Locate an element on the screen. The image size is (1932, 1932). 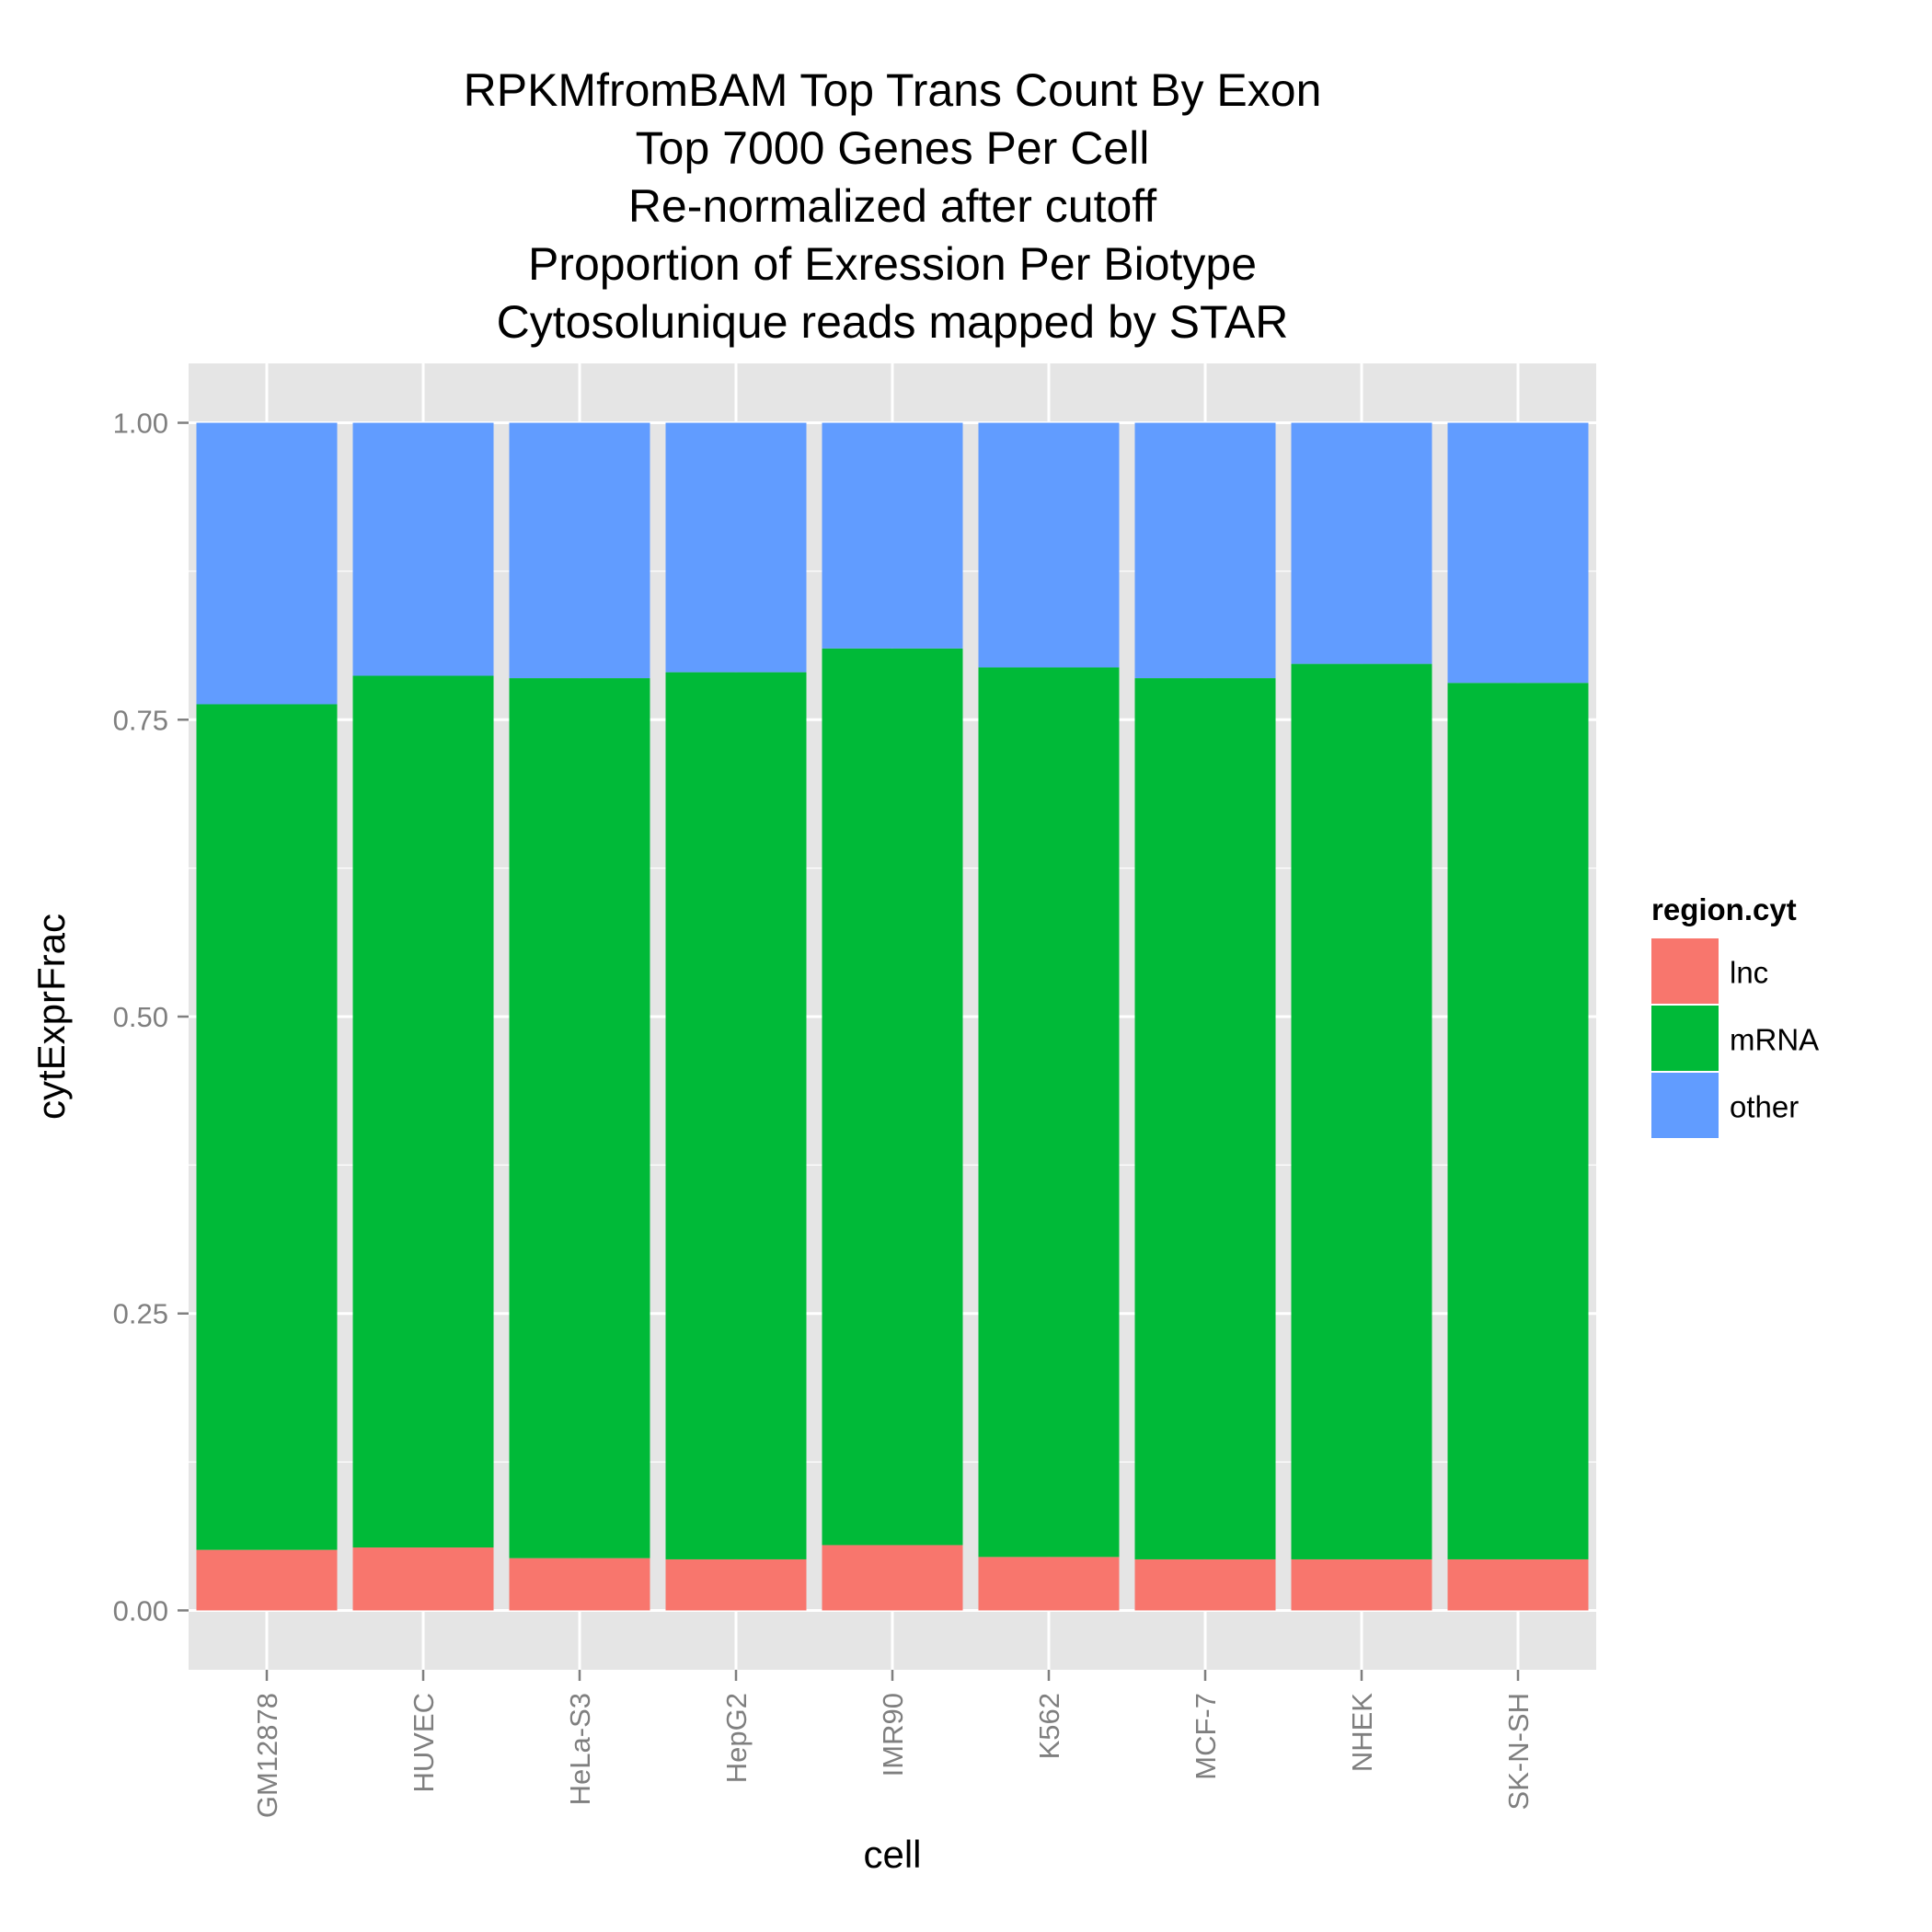
x-tick-label: HUVEC is located at coordinates (424, 1743).